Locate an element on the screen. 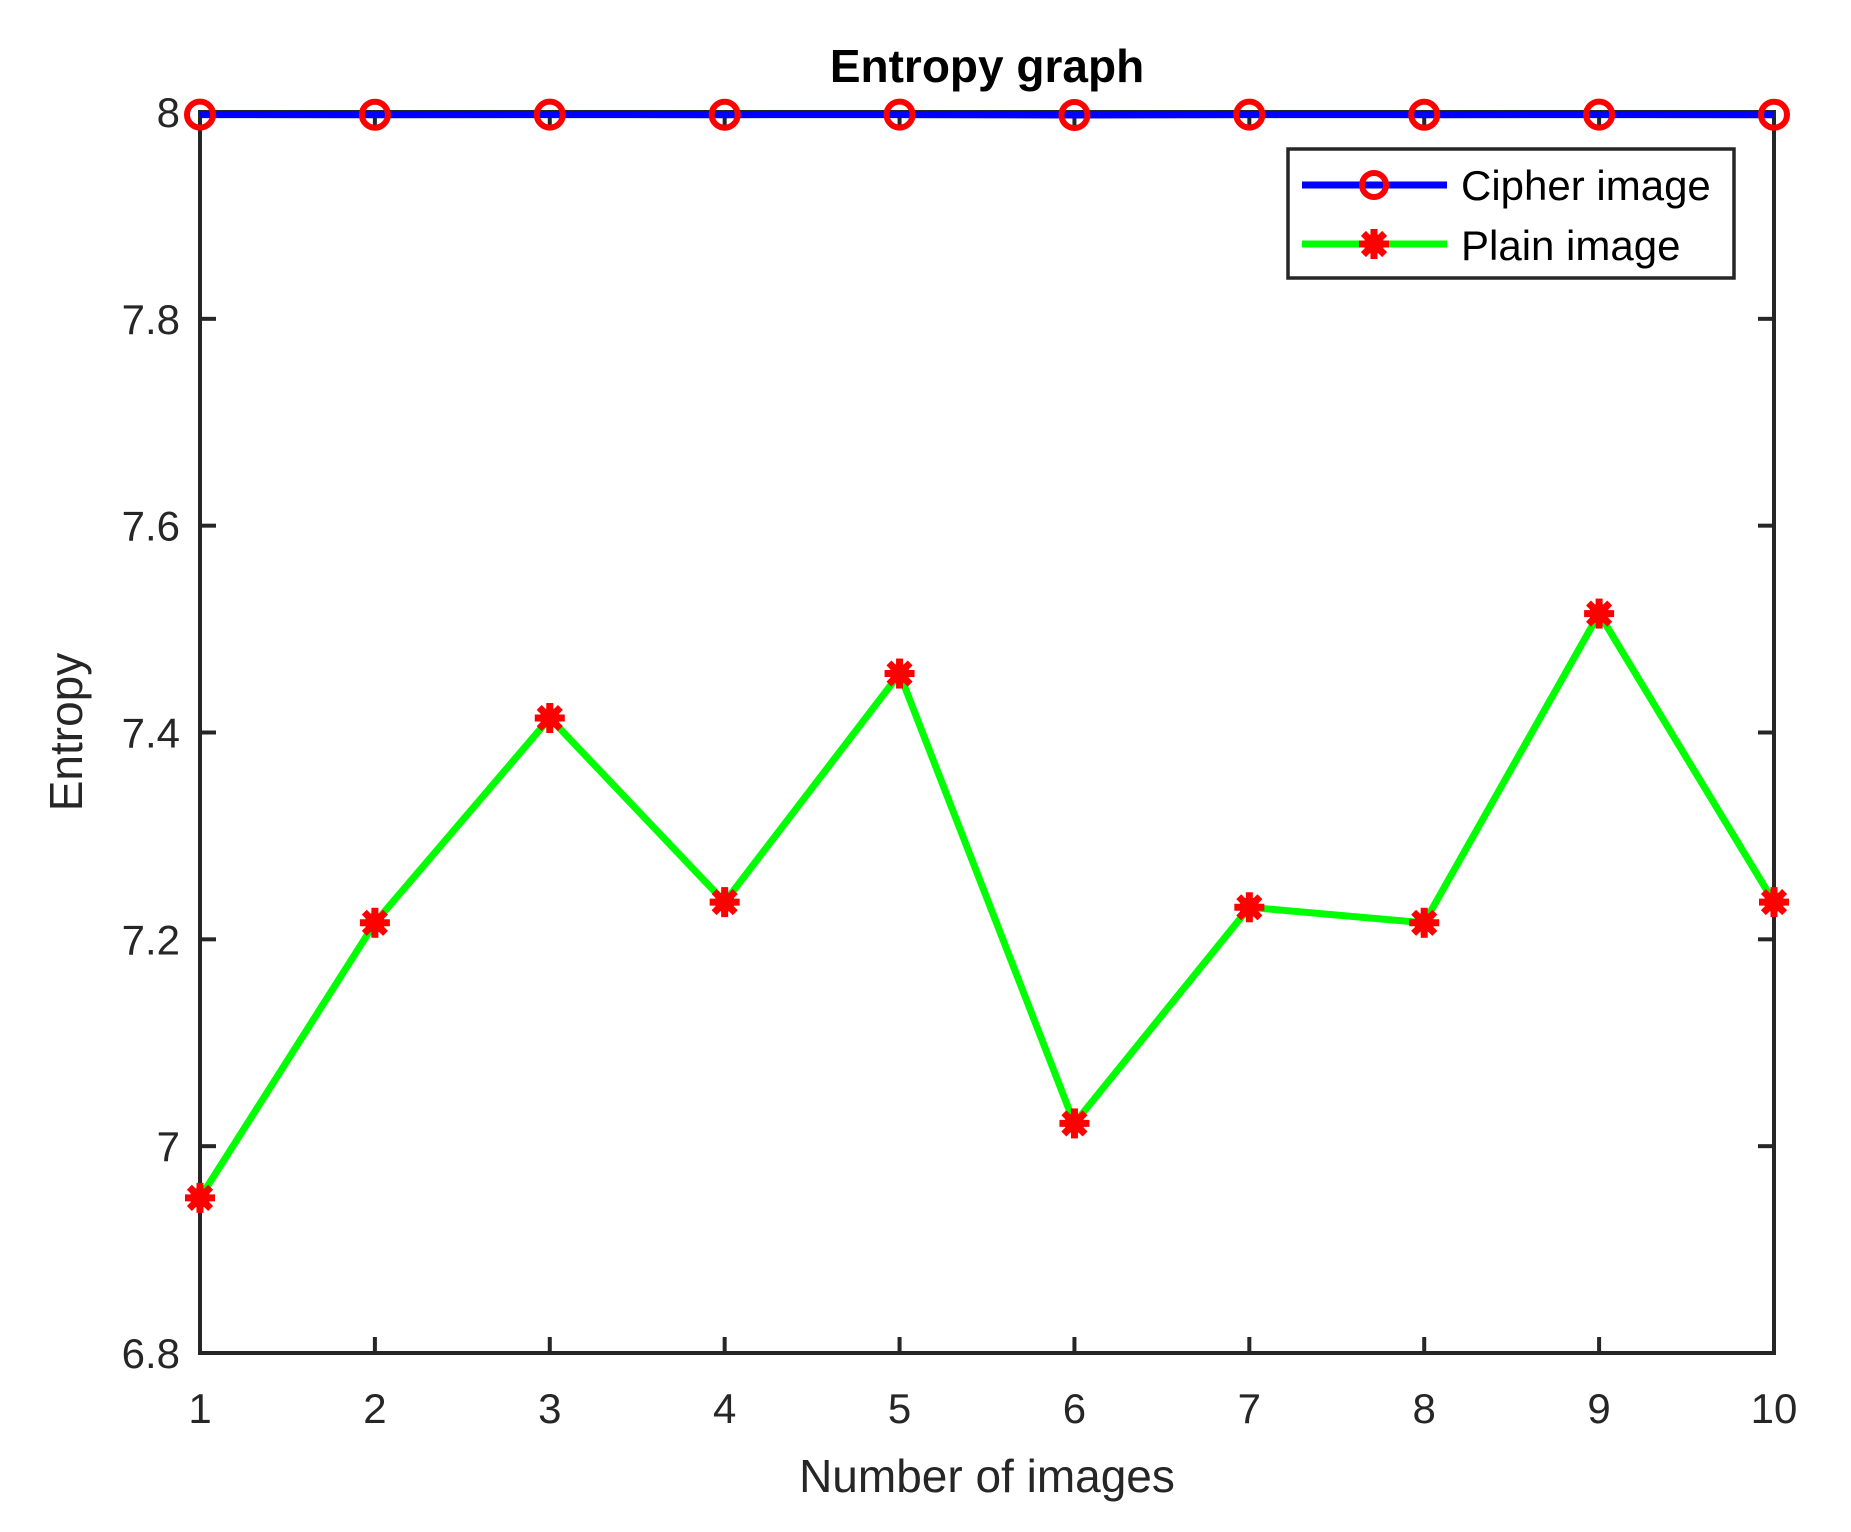  y-tick-label: 7.4 is located at coordinates (151, 733).